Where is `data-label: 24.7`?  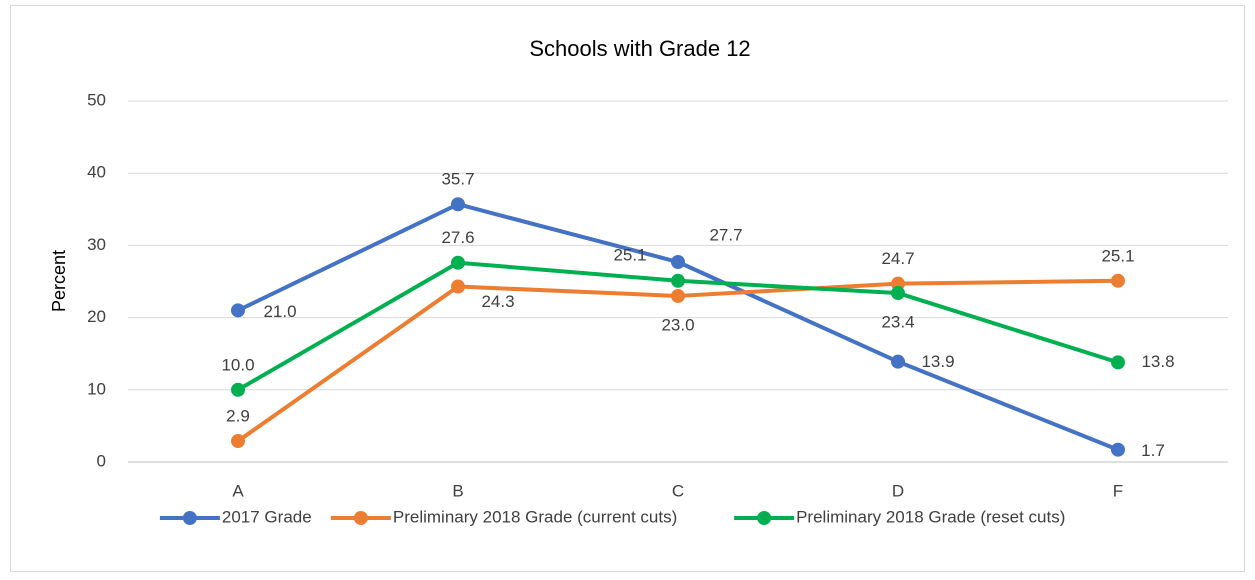 data-label: 24.7 is located at coordinates (897, 258).